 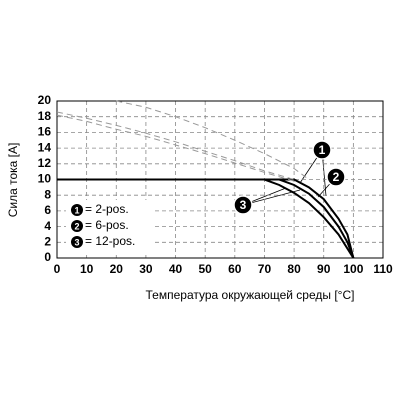 What do you see at coordinates (353, 269) in the screenshot?
I see `x-tick-label: 100` at bounding box center [353, 269].